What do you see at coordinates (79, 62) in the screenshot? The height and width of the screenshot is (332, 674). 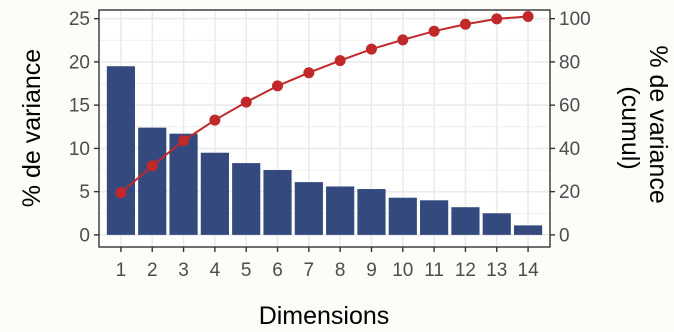 I see `y-tick-label: 20` at bounding box center [79, 62].